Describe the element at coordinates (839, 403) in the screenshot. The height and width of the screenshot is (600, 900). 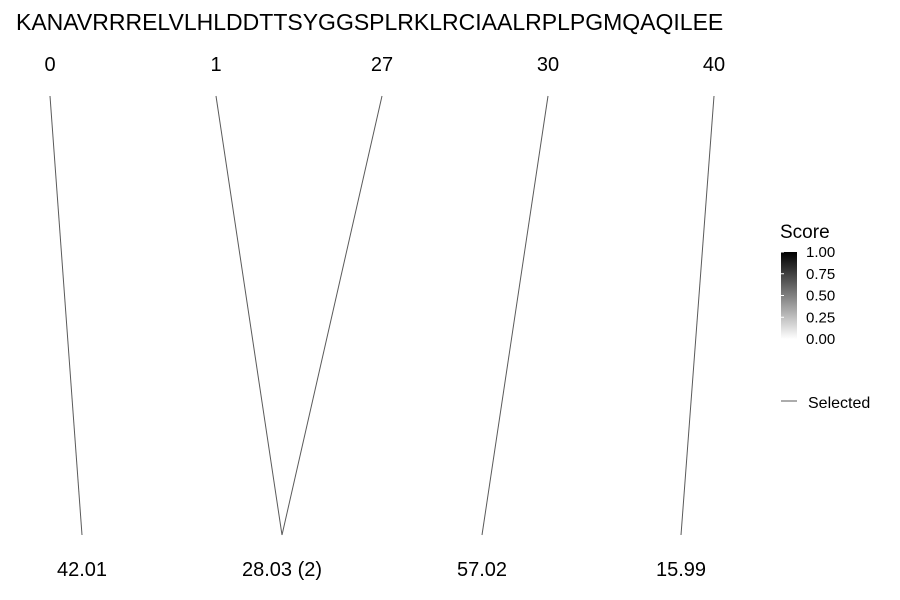
I see `legend-selected-label: Selected` at that location.